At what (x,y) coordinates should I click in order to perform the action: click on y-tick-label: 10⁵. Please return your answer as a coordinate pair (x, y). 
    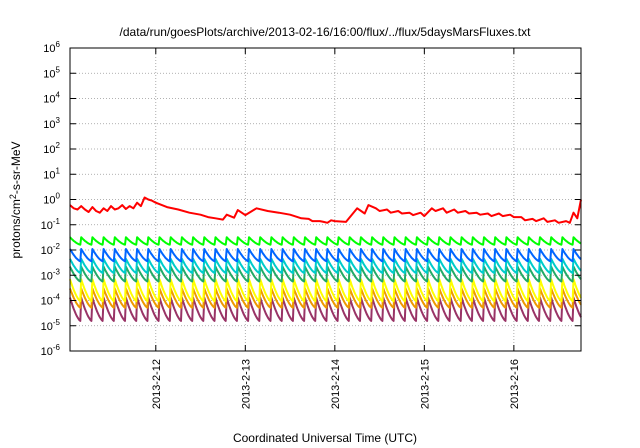
    Looking at the image, I should click on (51, 72).